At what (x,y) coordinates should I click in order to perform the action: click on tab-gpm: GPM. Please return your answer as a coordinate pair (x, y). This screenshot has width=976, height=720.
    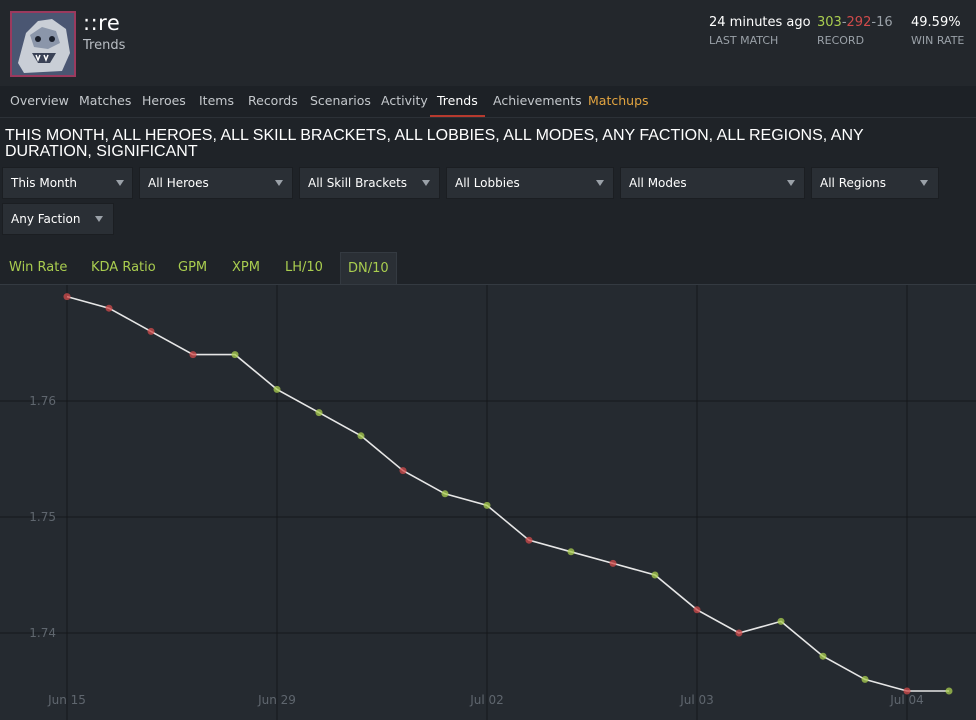
    Looking at the image, I should click on (193, 267).